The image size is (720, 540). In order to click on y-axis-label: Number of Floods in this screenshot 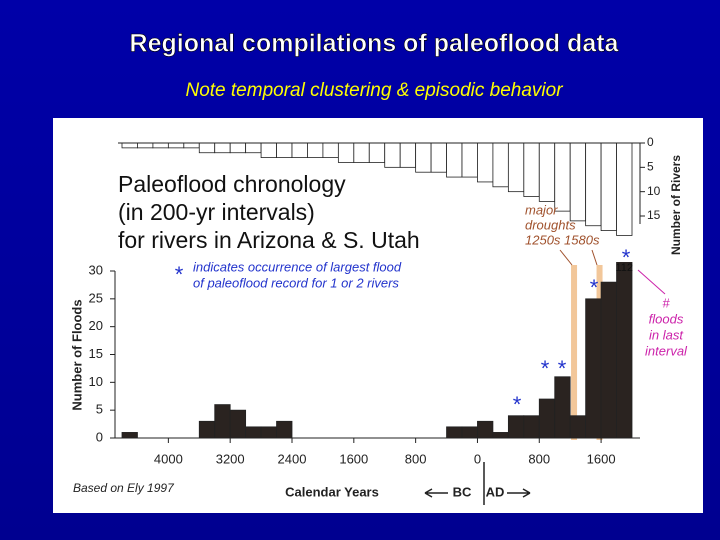, I will do `click(76, 354)`.